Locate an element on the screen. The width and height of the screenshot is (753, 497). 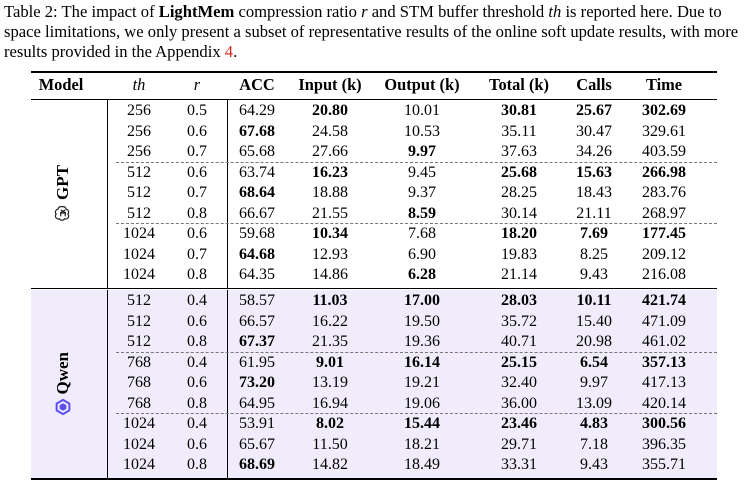
cell-calls: 9.43 is located at coordinates (594, 465).